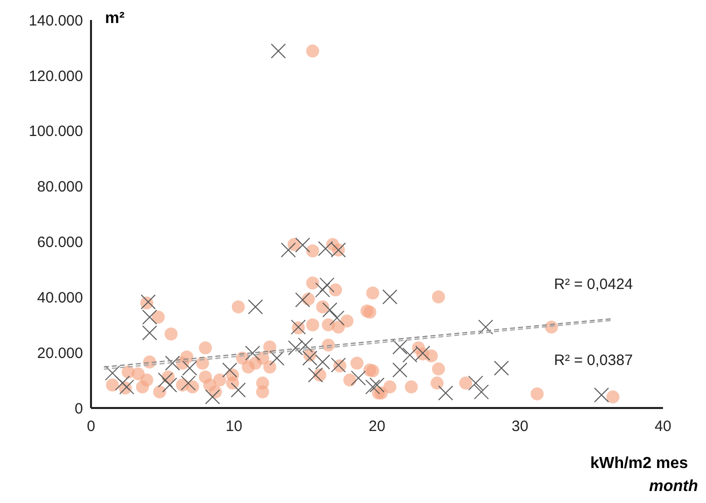 Image resolution: width=706 pixels, height=503 pixels. What do you see at coordinates (60, 353) in the screenshot?
I see `y-tick-label: 20.000` at bounding box center [60, 353].